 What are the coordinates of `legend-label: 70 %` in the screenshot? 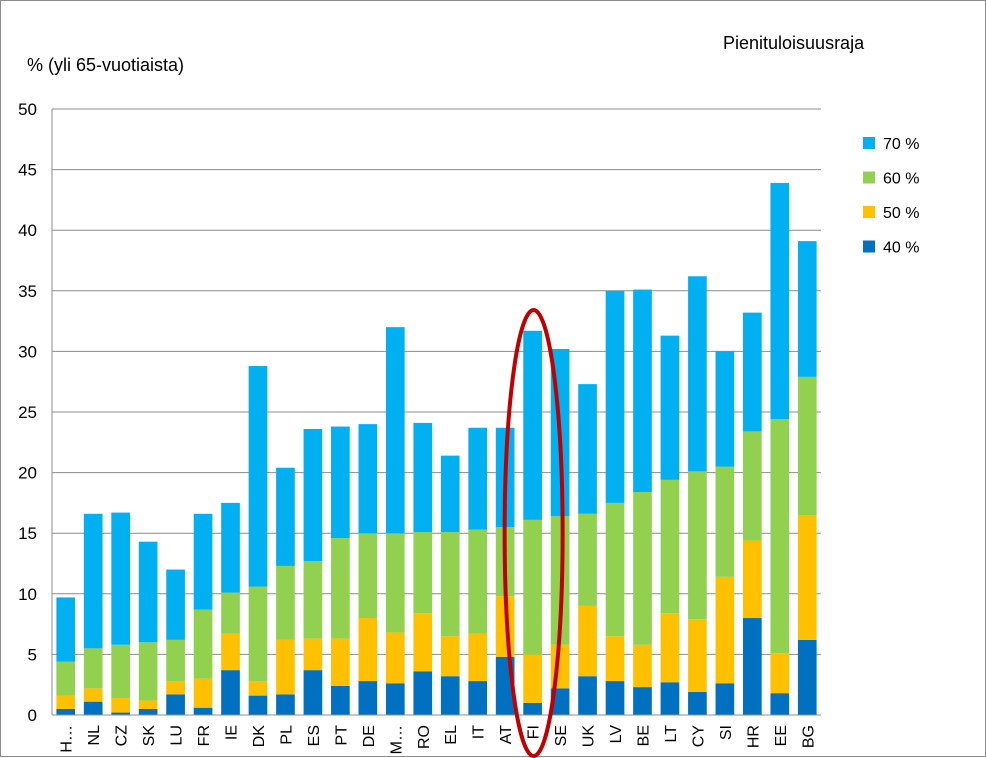 It's located at (901, 144).